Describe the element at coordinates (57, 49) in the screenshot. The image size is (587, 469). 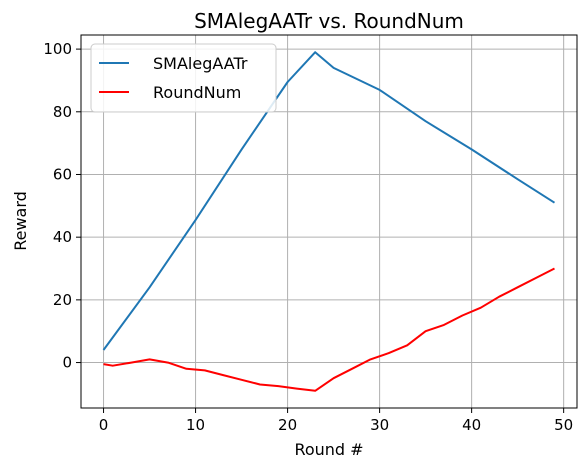
I see `y-tick-label: 100` at that location.